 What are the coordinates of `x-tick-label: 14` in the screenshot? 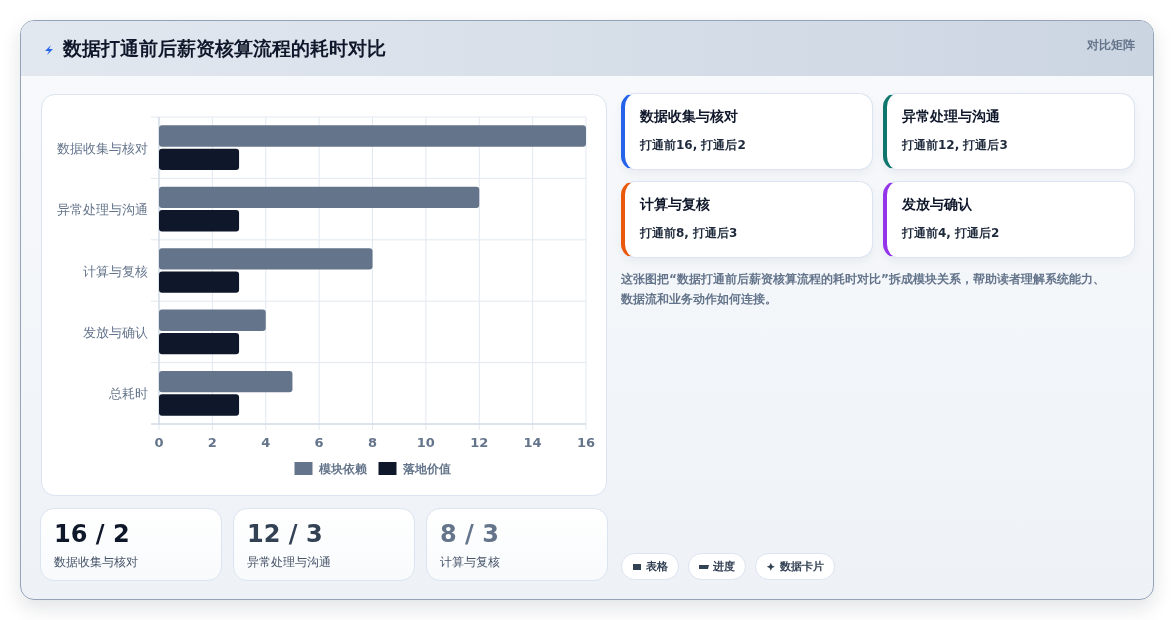 It's located at (532, 442).